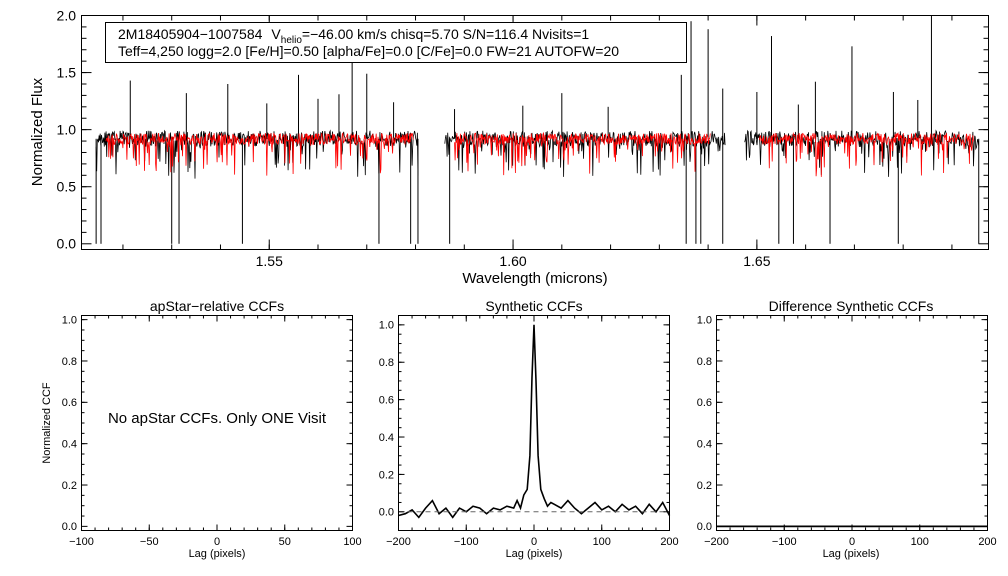  I want to click on y-tick-label: 2.0, so click(67, 15).